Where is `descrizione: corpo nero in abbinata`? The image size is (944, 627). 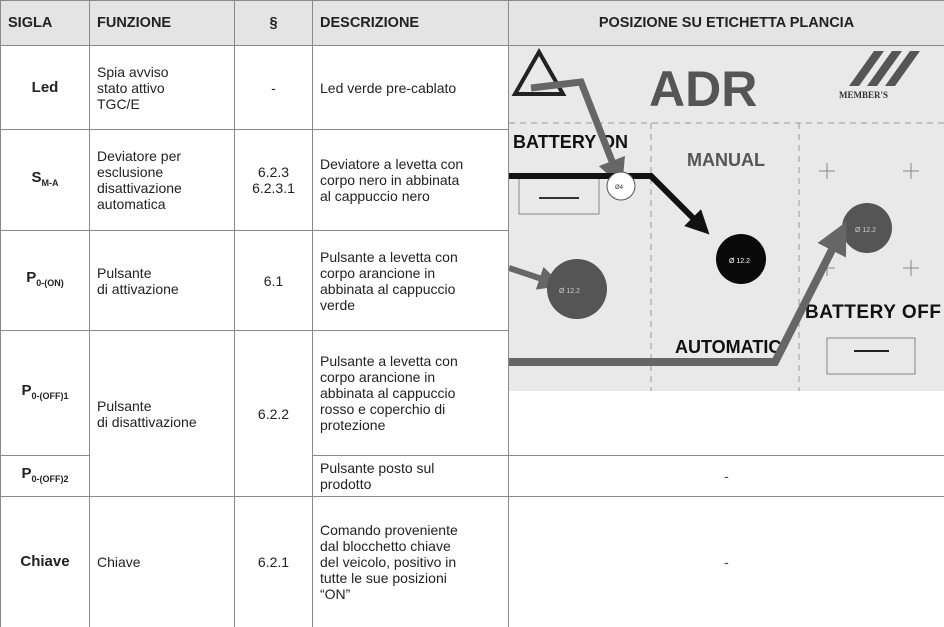 descrizione: corpo nero in abbinata is located at coordinates (390, 180).